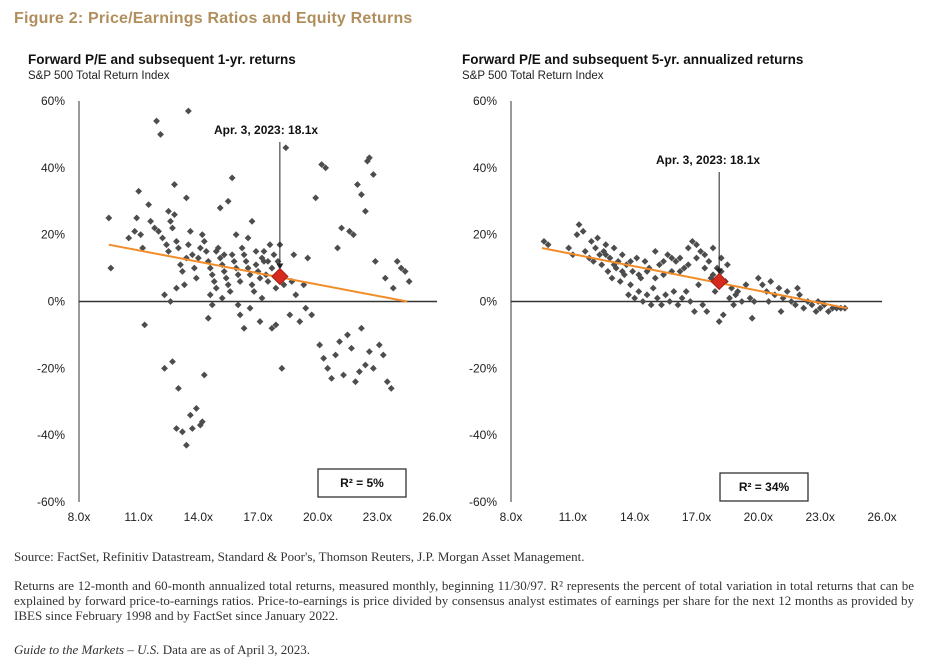 The width and height of the screenshot is (928, 670). I want to click on x-tick-label: 26.0x, so click(436, 517).